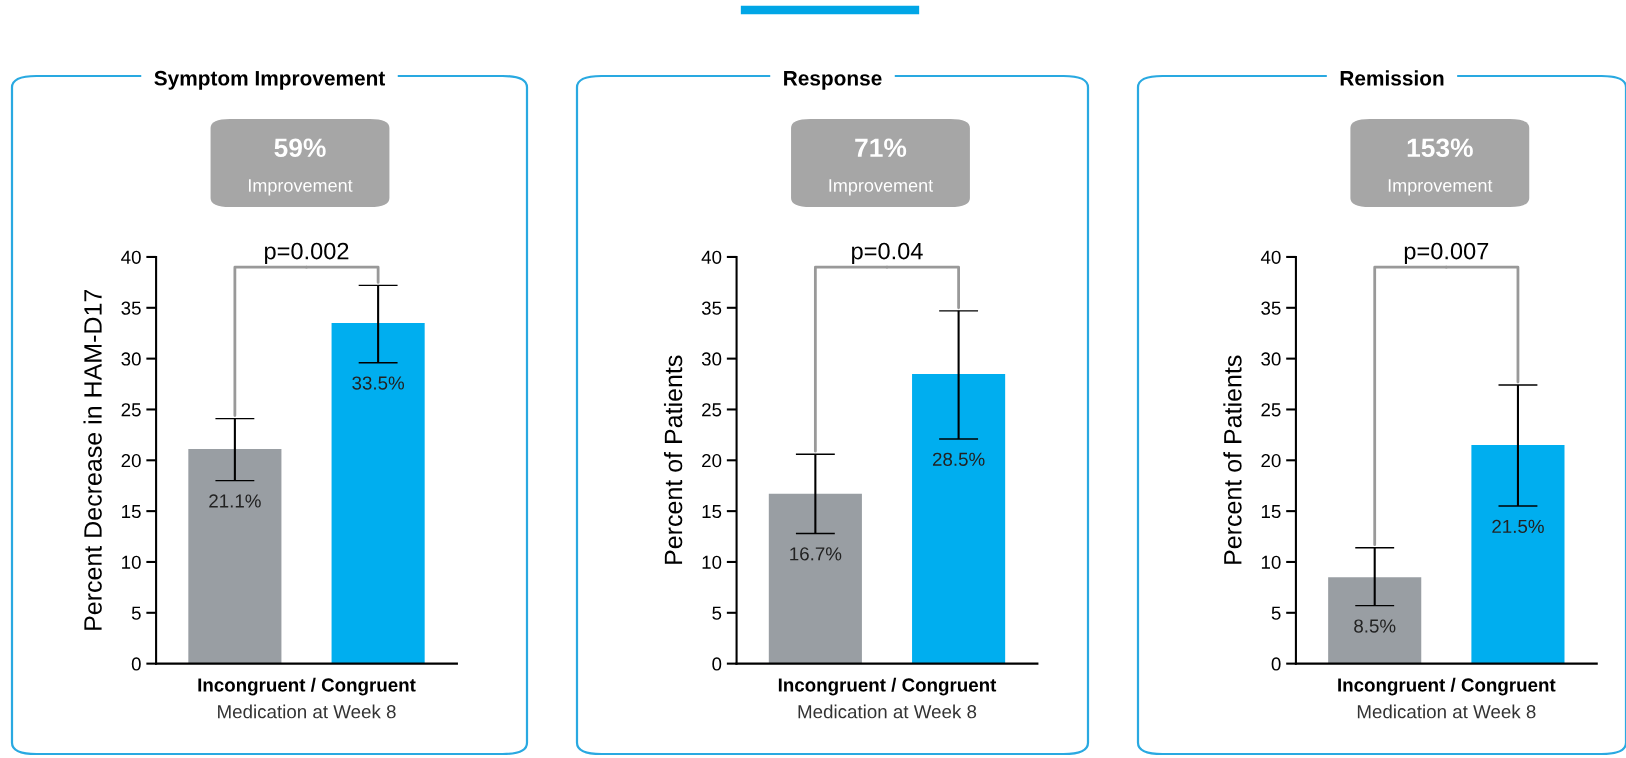  What do you see at coordinates (1440, 148) in the screenshot?
I see `text: 153%` at bounding box center [1440, 148].